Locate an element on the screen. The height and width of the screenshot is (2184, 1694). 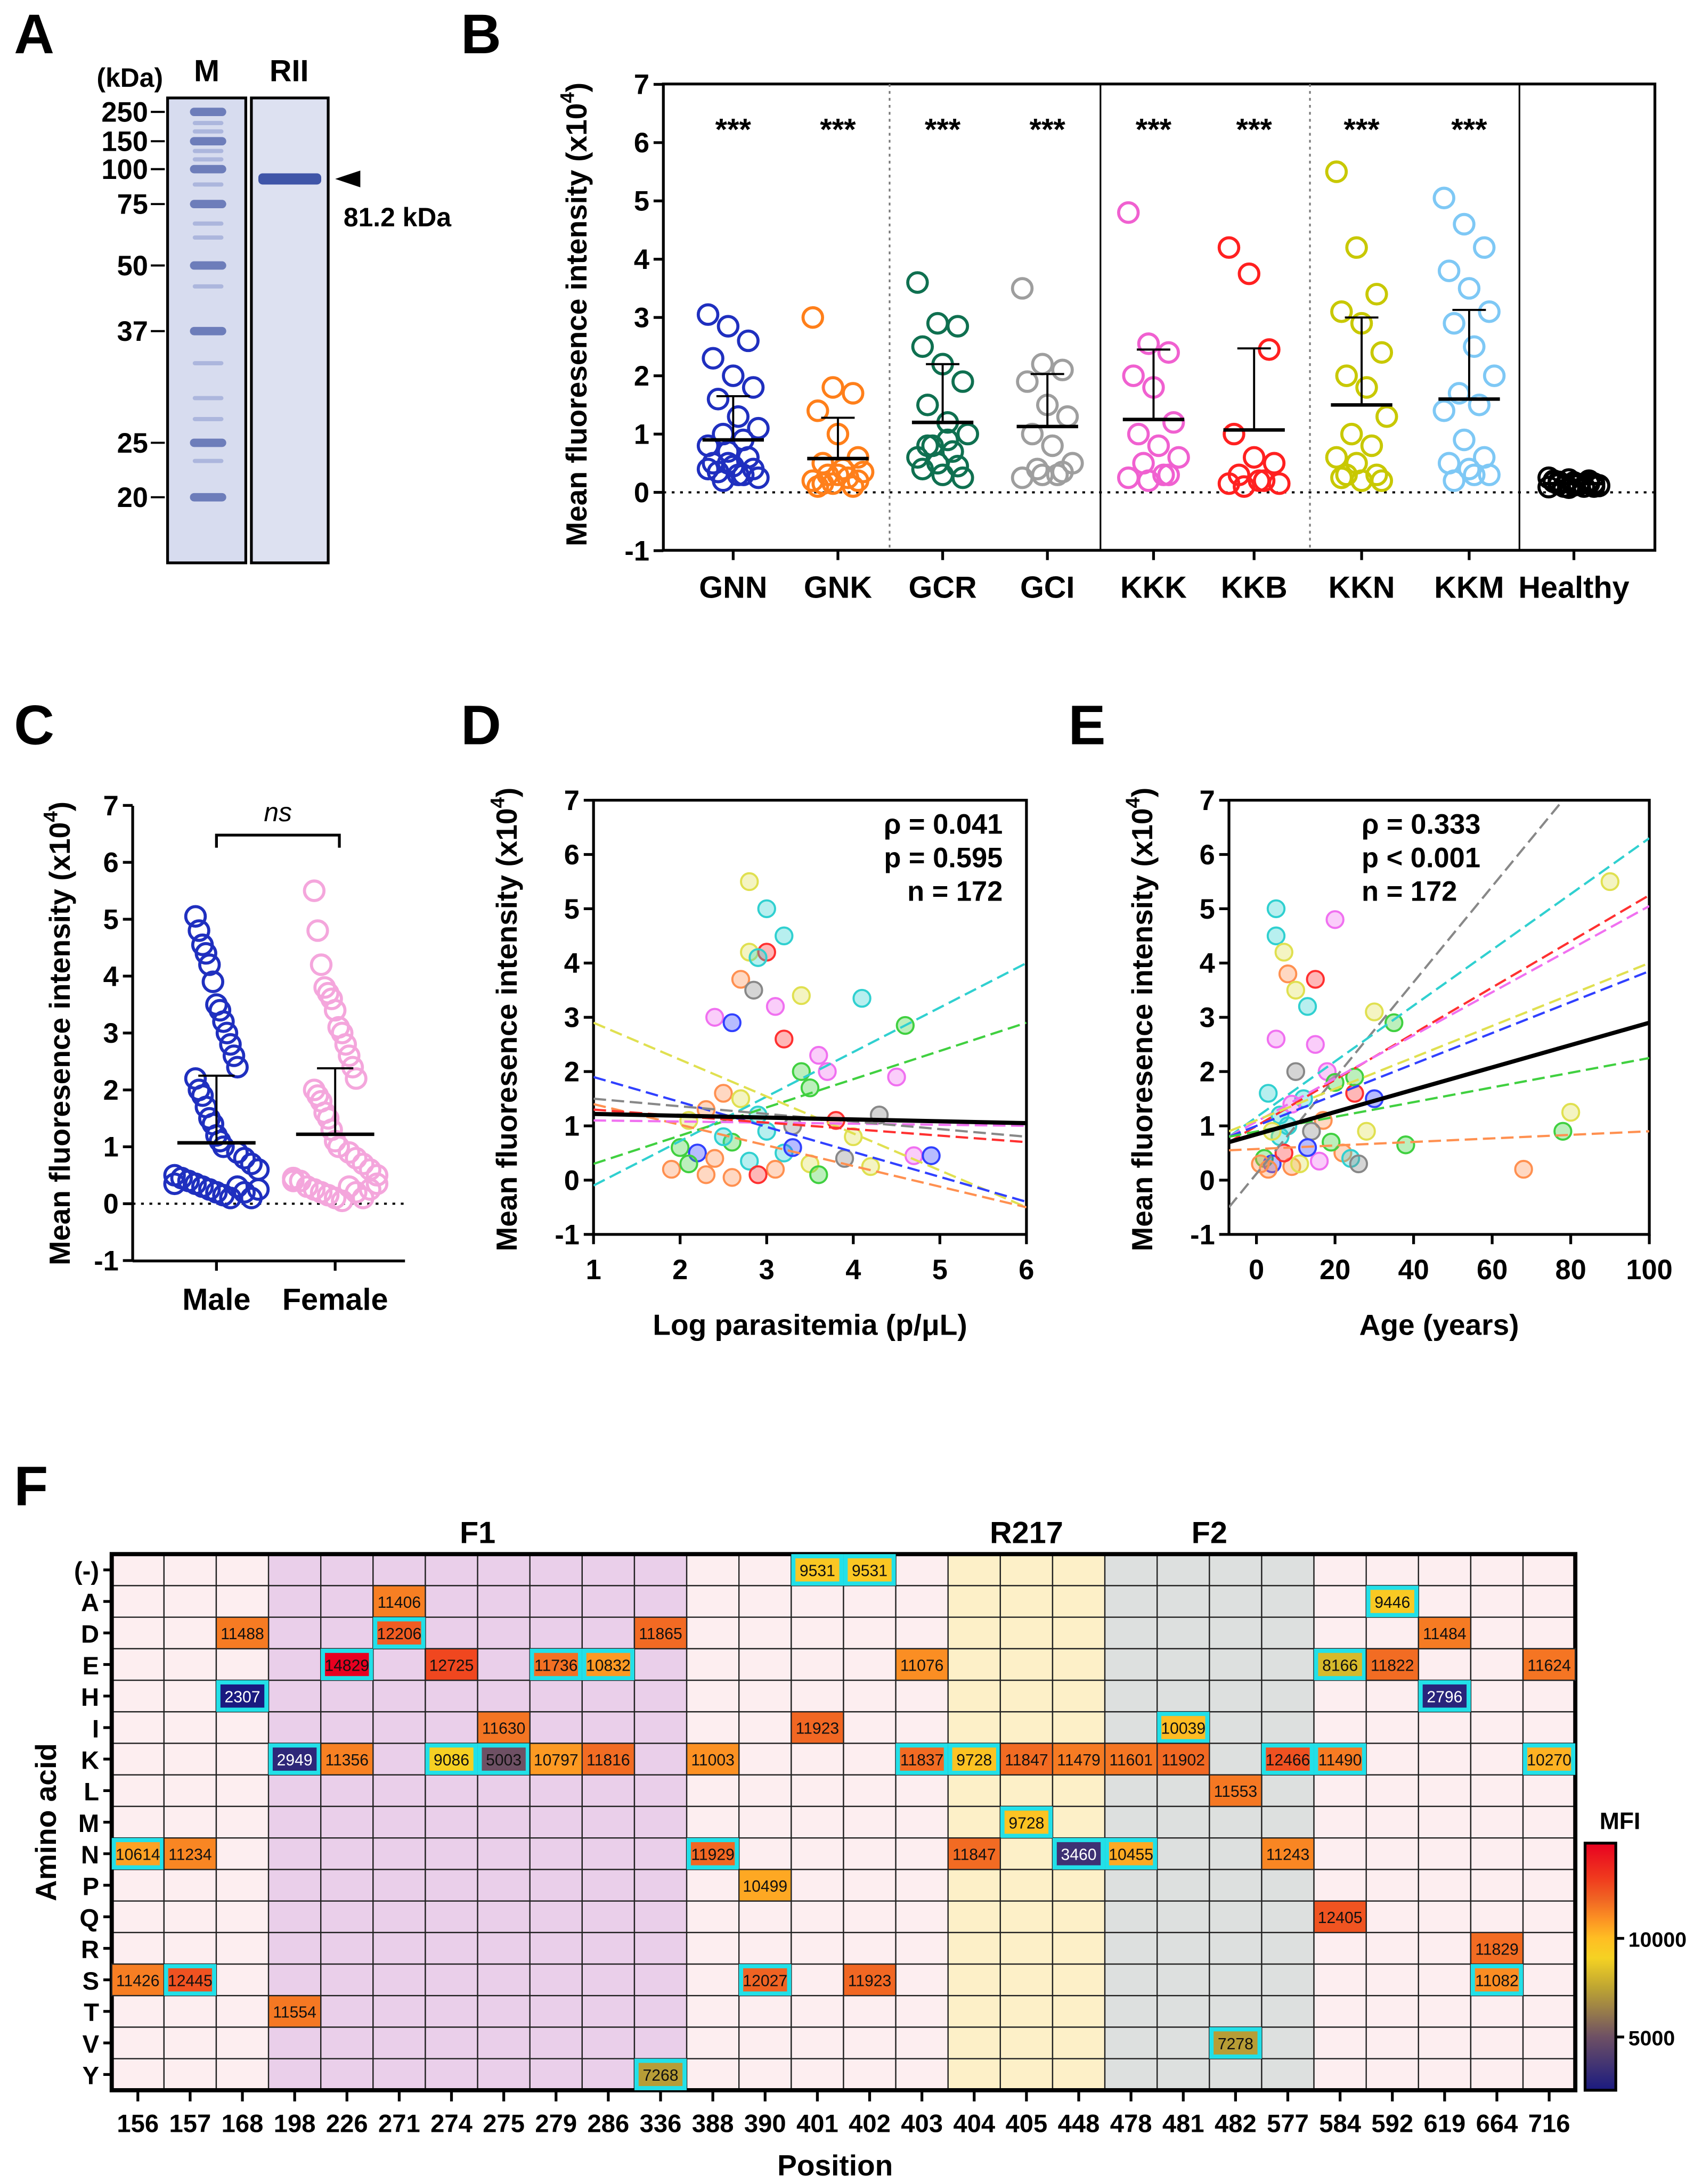
e-stat-rho: ρ = 0.333 is located at coordinates (1421, 824).